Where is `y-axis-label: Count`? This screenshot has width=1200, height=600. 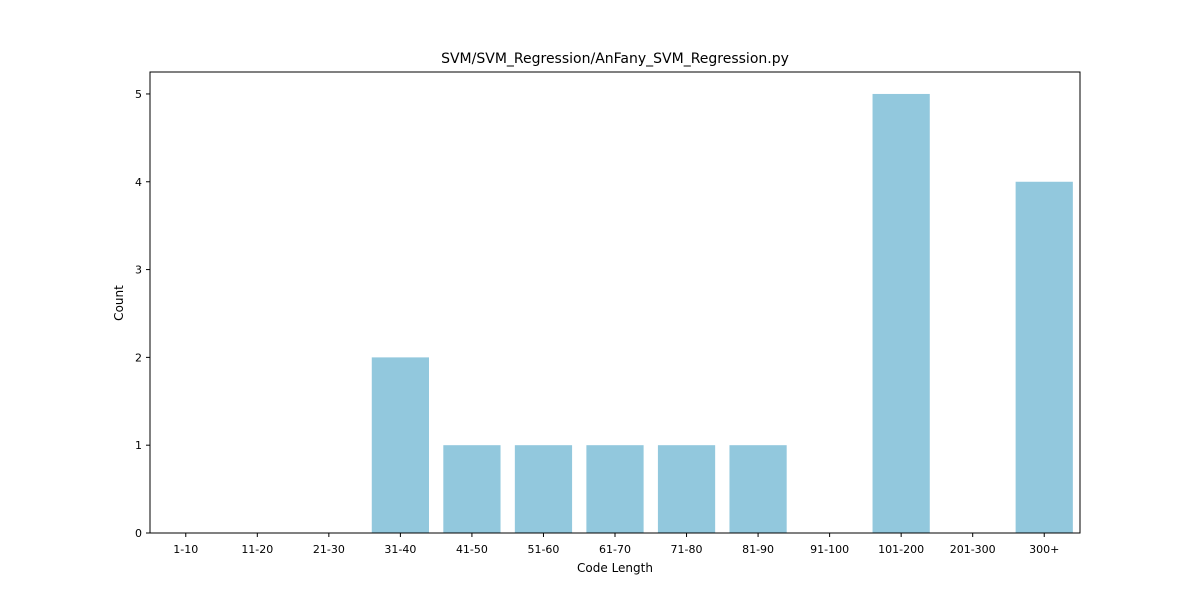
y-axis-label: Count is located at coordinates (119, 303).